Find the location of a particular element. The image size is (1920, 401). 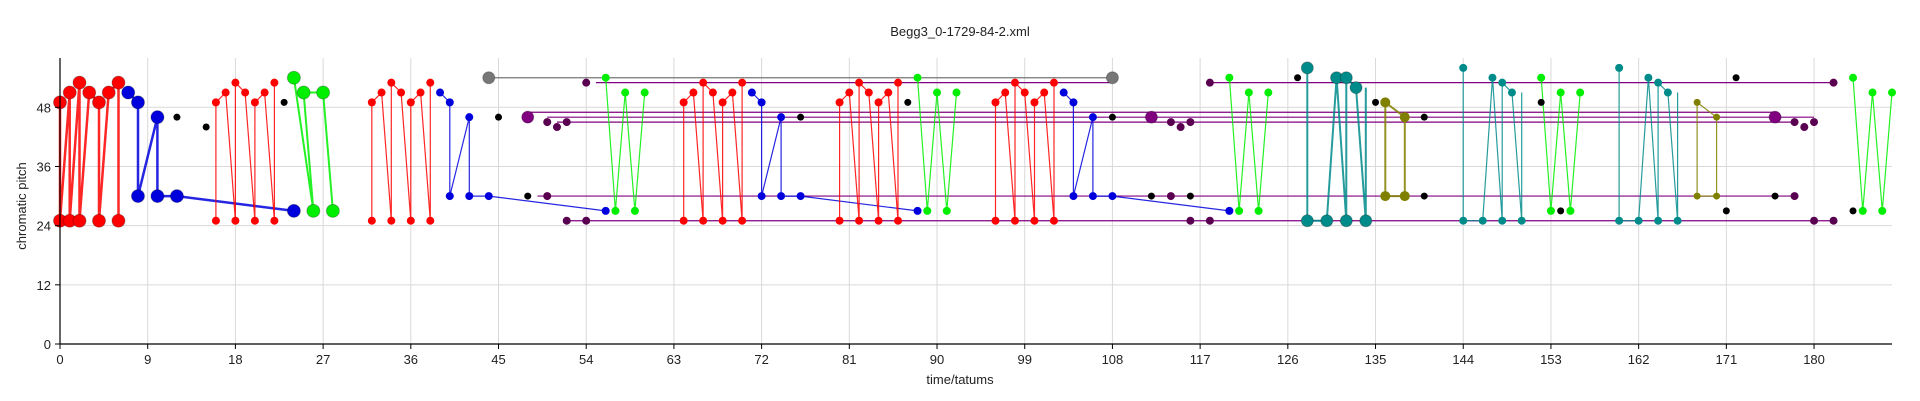

y-tick-label: 48 is located at coordinates (44, 107).